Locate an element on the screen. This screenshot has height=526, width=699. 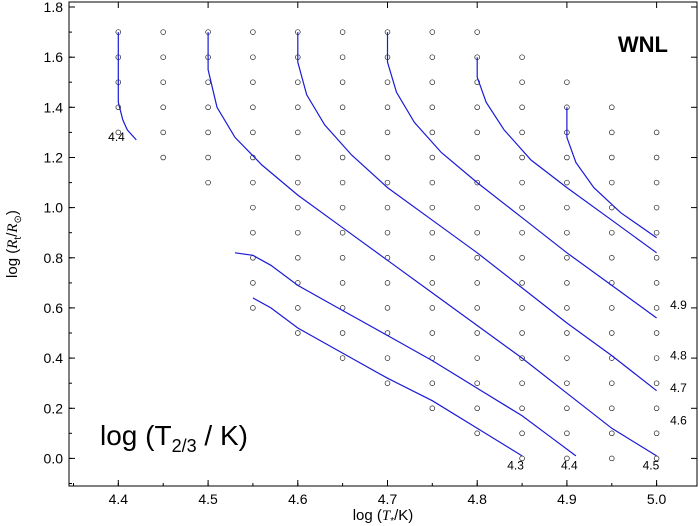
contour-label: 4.5 is located at coordinates (651, 466).